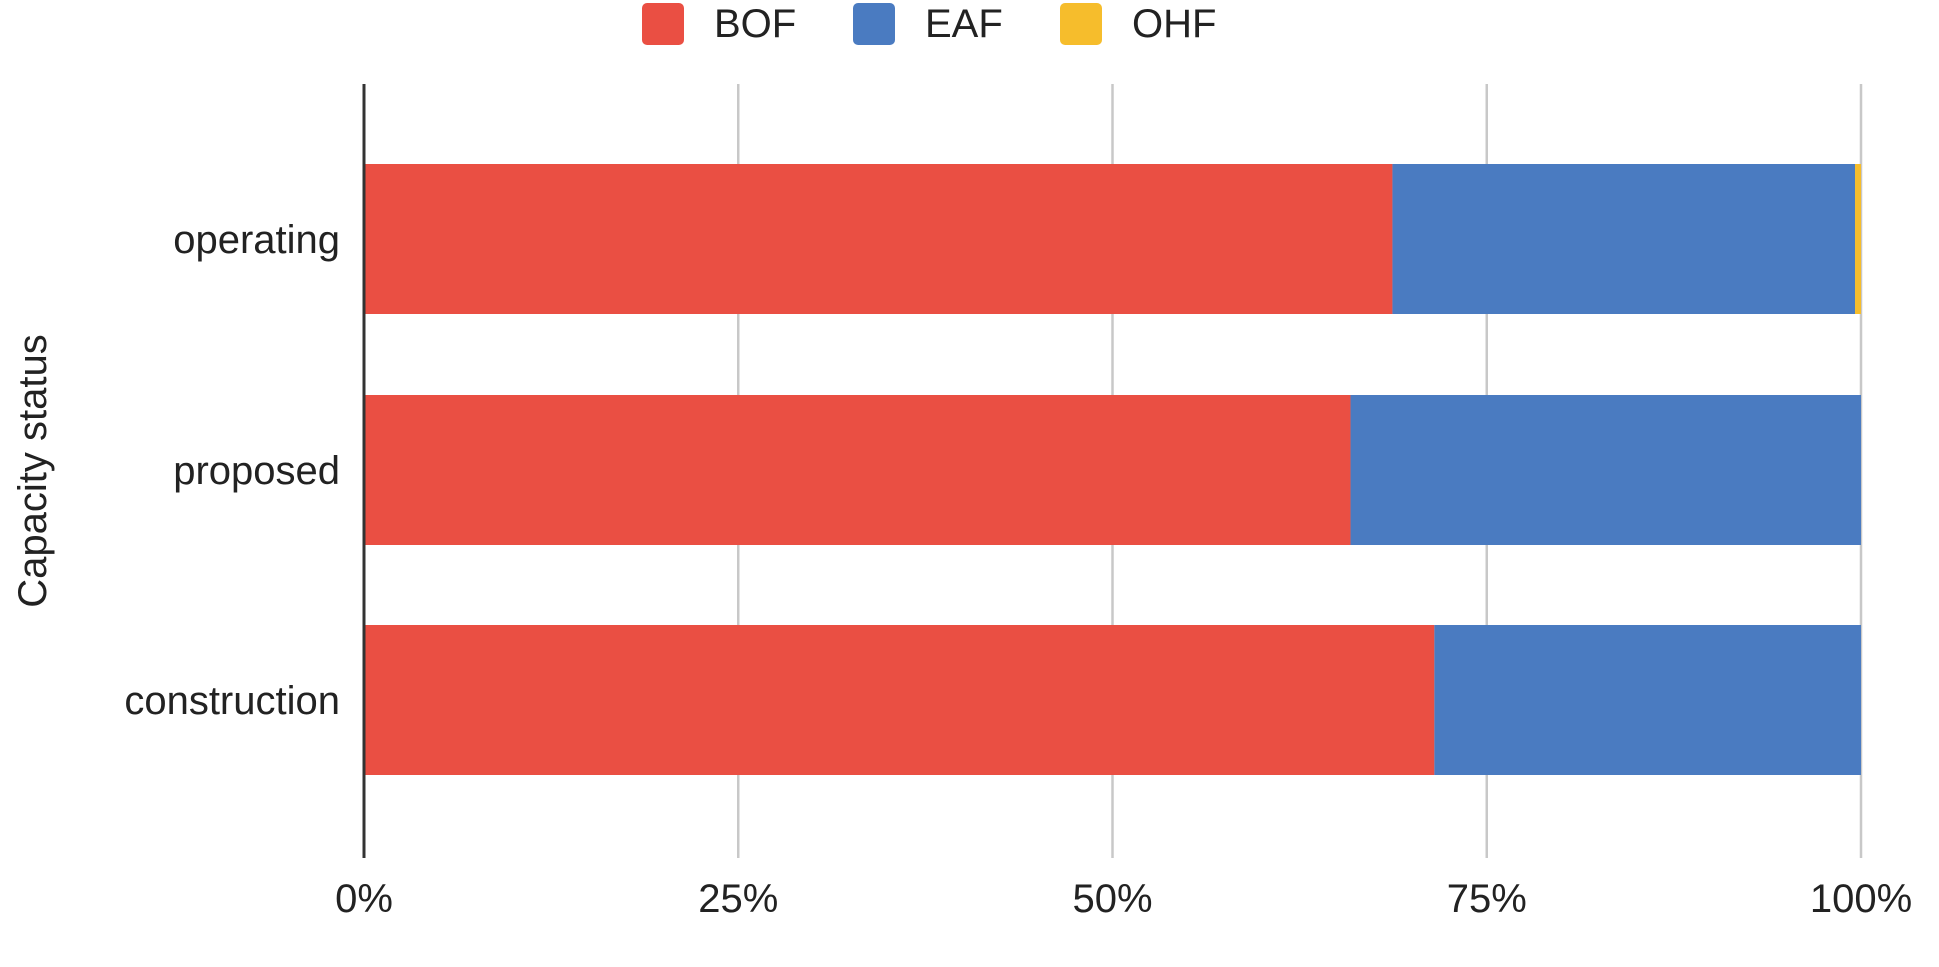 Image resolution: width=1939 pixels, height=967 pixels. What do you see at coordinates (1605, 470) in the screenshot?
I see `bar-proposed-eaf` at bounding box center [1605, 470].